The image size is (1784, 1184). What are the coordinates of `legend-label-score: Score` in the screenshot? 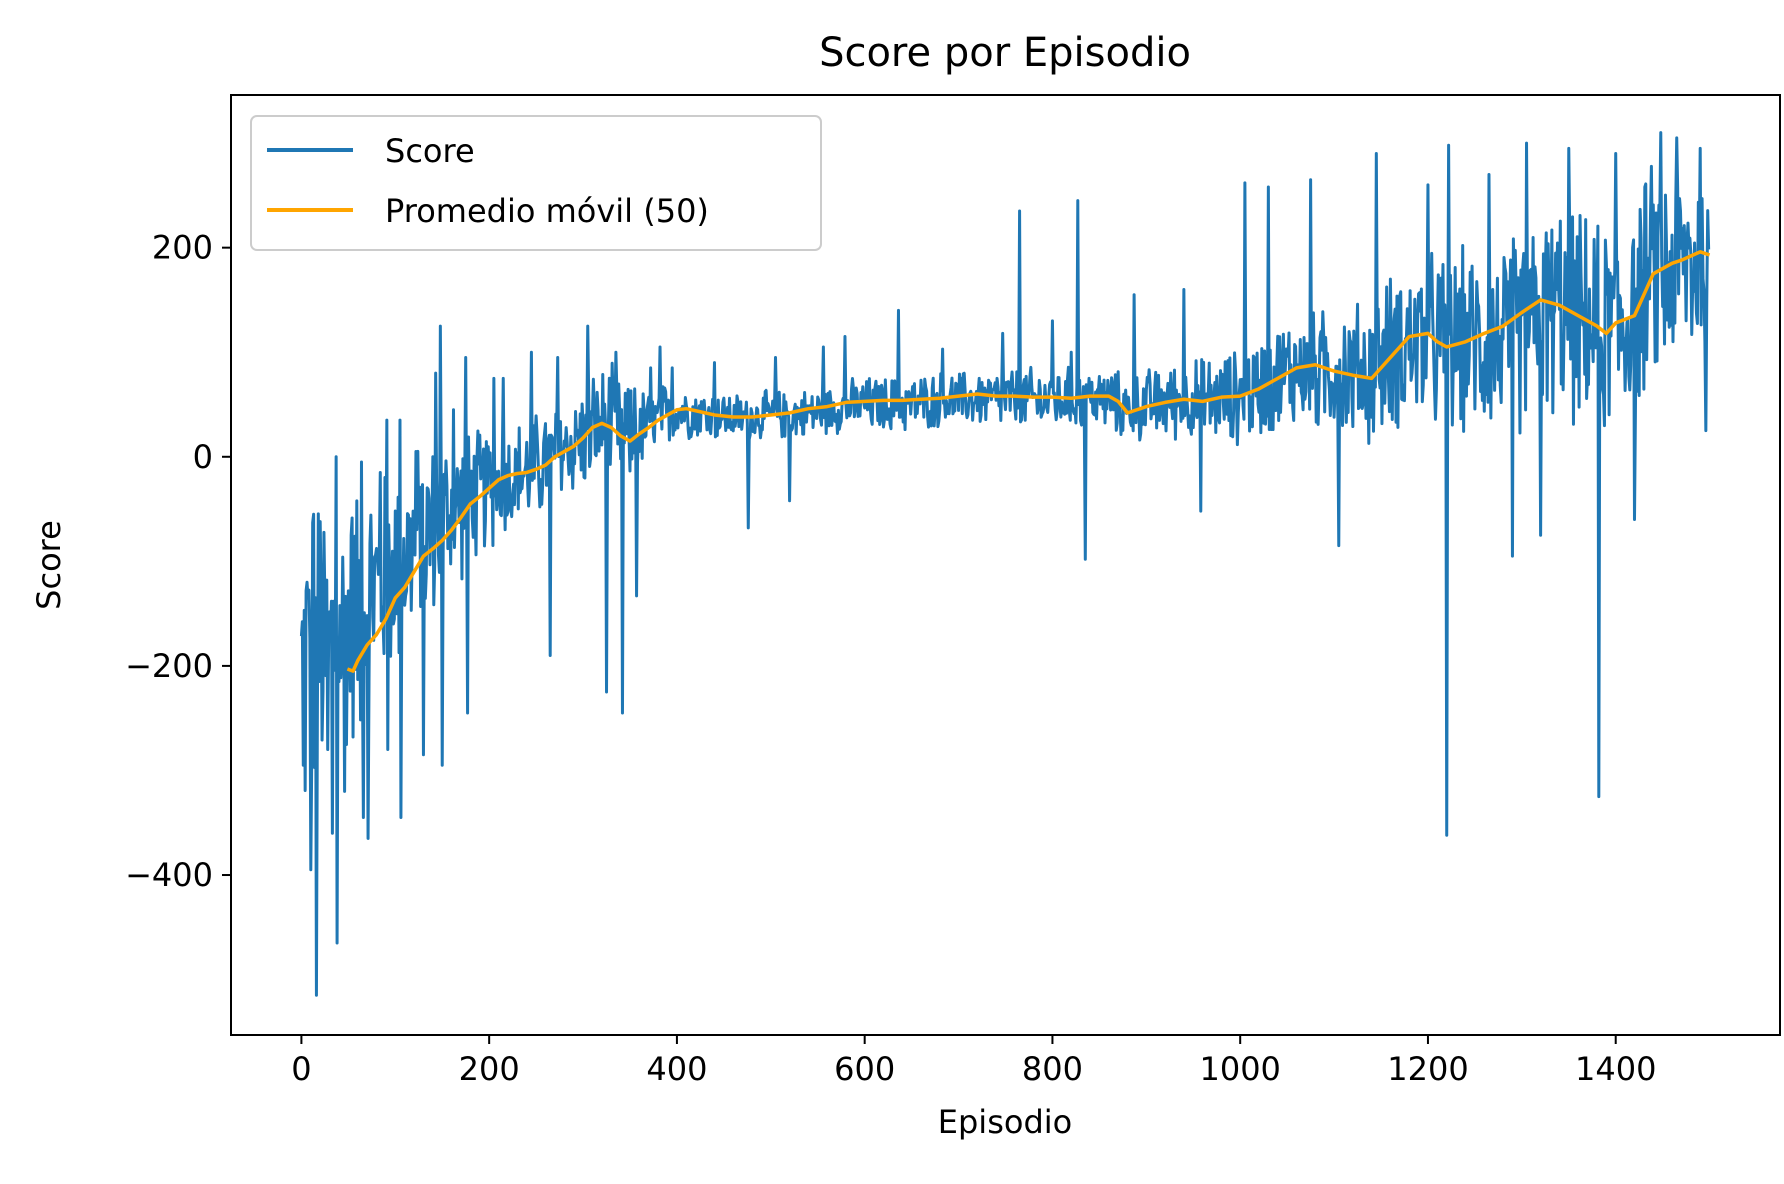 It's located at (430, 151).